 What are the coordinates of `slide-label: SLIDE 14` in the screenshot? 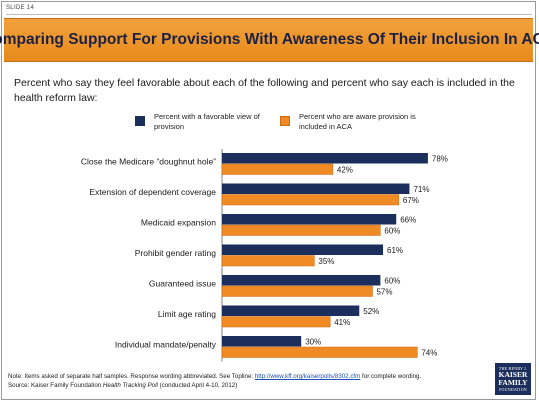 It's located at (20, 8).